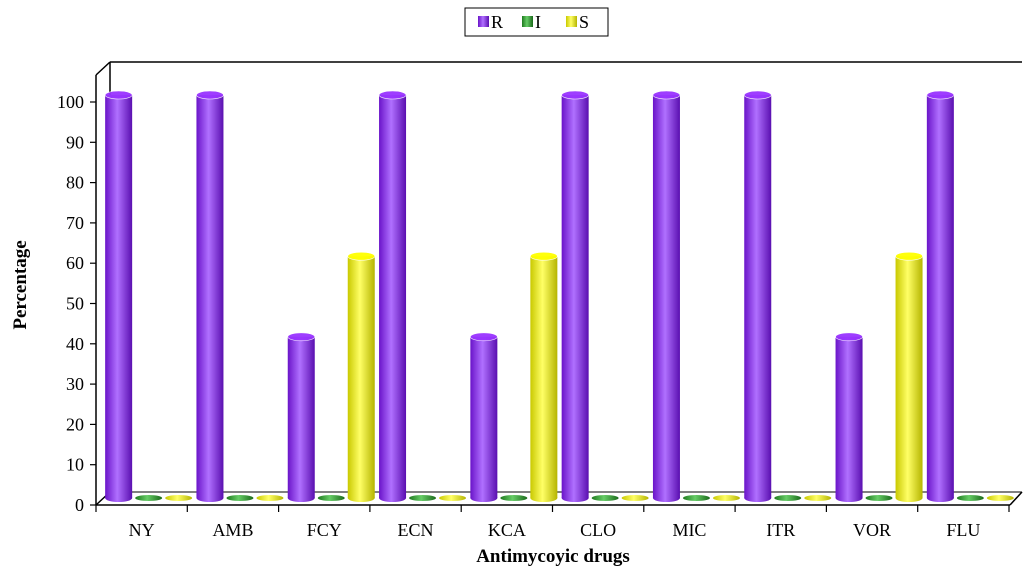  Describe the element at coordinates (75, 183) in the screenshot. I see `y-tick-label: 80` at that location.